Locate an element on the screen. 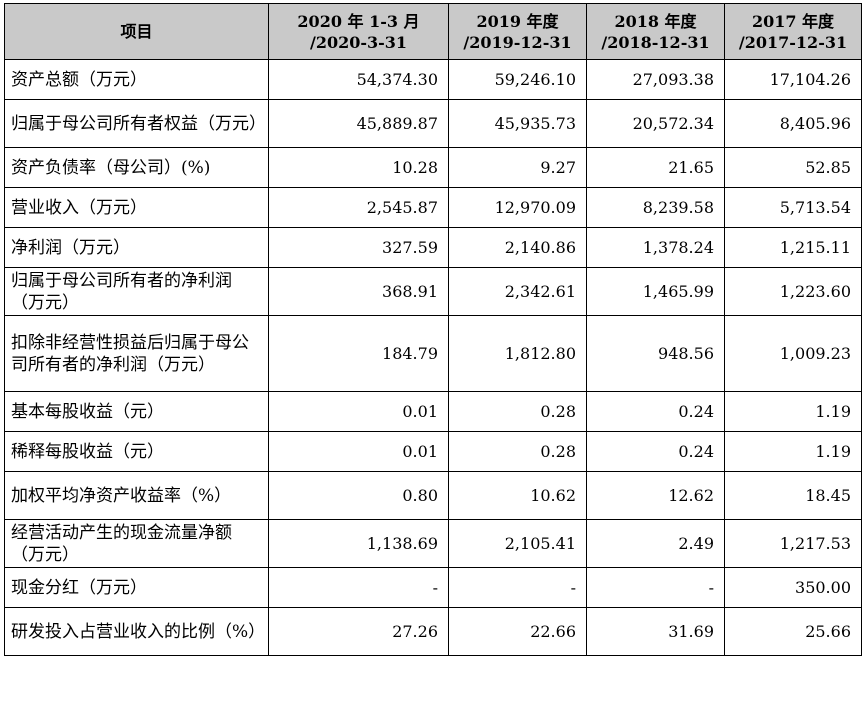 The image size is (866, 712). row-value: 12.62 is located at coordinates (655, 495).